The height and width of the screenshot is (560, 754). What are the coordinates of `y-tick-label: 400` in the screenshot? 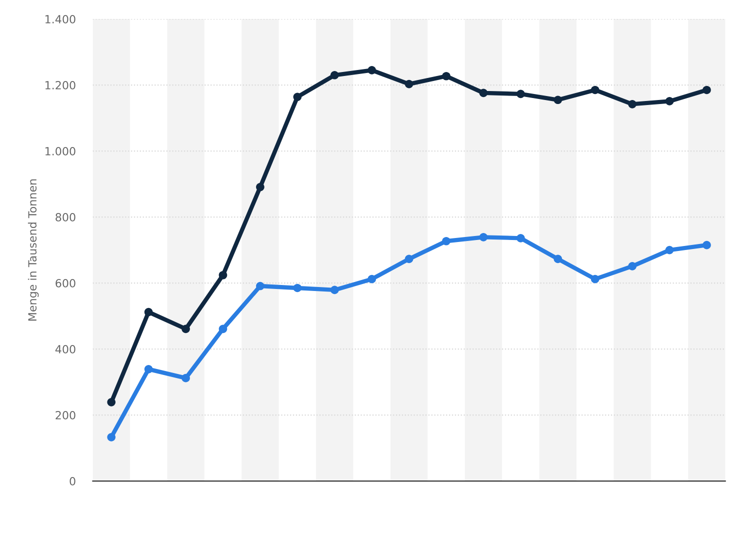 It's located at (65, 349).